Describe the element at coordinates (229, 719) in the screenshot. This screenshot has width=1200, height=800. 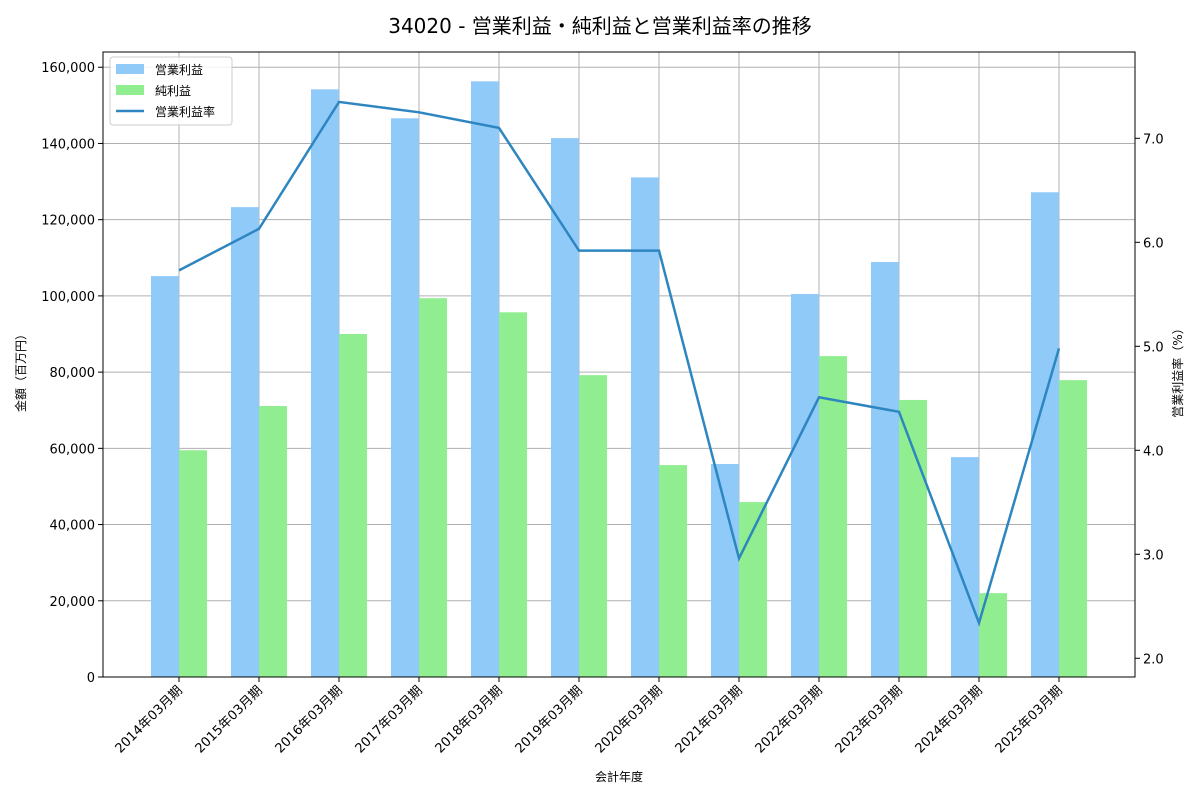
I see `x-tick-label: 2015年03月期` at that location.